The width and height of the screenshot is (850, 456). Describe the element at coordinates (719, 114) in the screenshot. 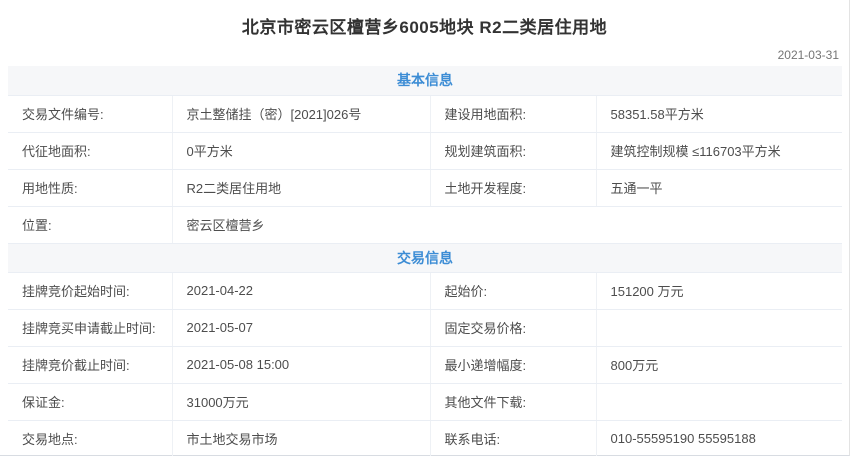

I see `field-value: 58351.58平方米` at that location.